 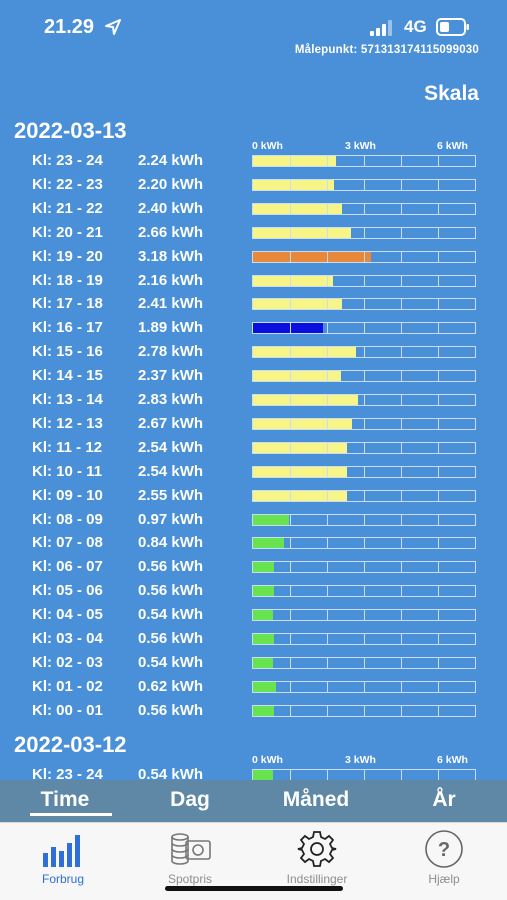 I want to click on tab-forbrug: Forbrug, so click(x=63, y=857).